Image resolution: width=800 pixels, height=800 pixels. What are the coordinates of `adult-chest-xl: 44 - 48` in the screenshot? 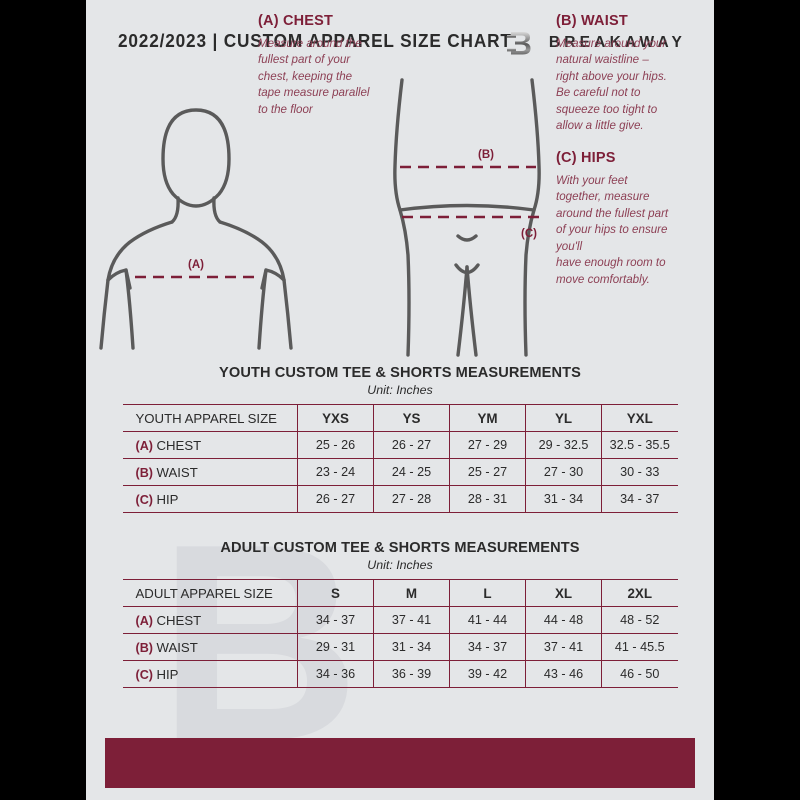 It's located at (563, 620).